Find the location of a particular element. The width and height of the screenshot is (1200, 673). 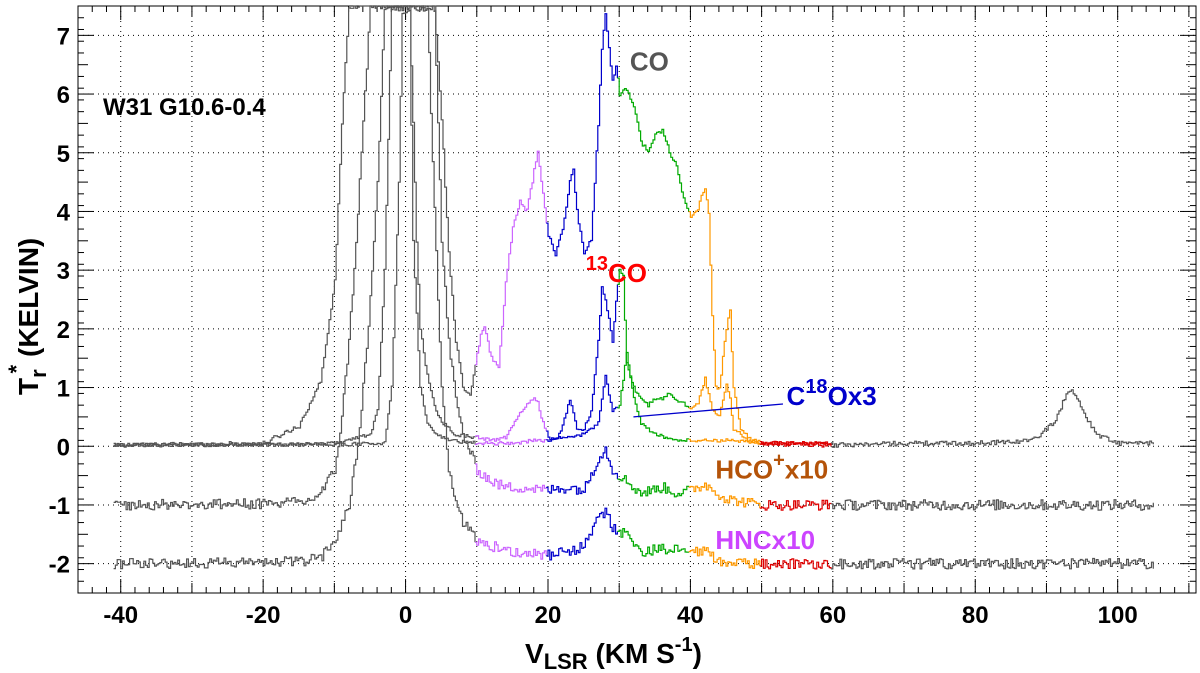

annotation-label: HNCx10 is located at coordinates (765, 540).